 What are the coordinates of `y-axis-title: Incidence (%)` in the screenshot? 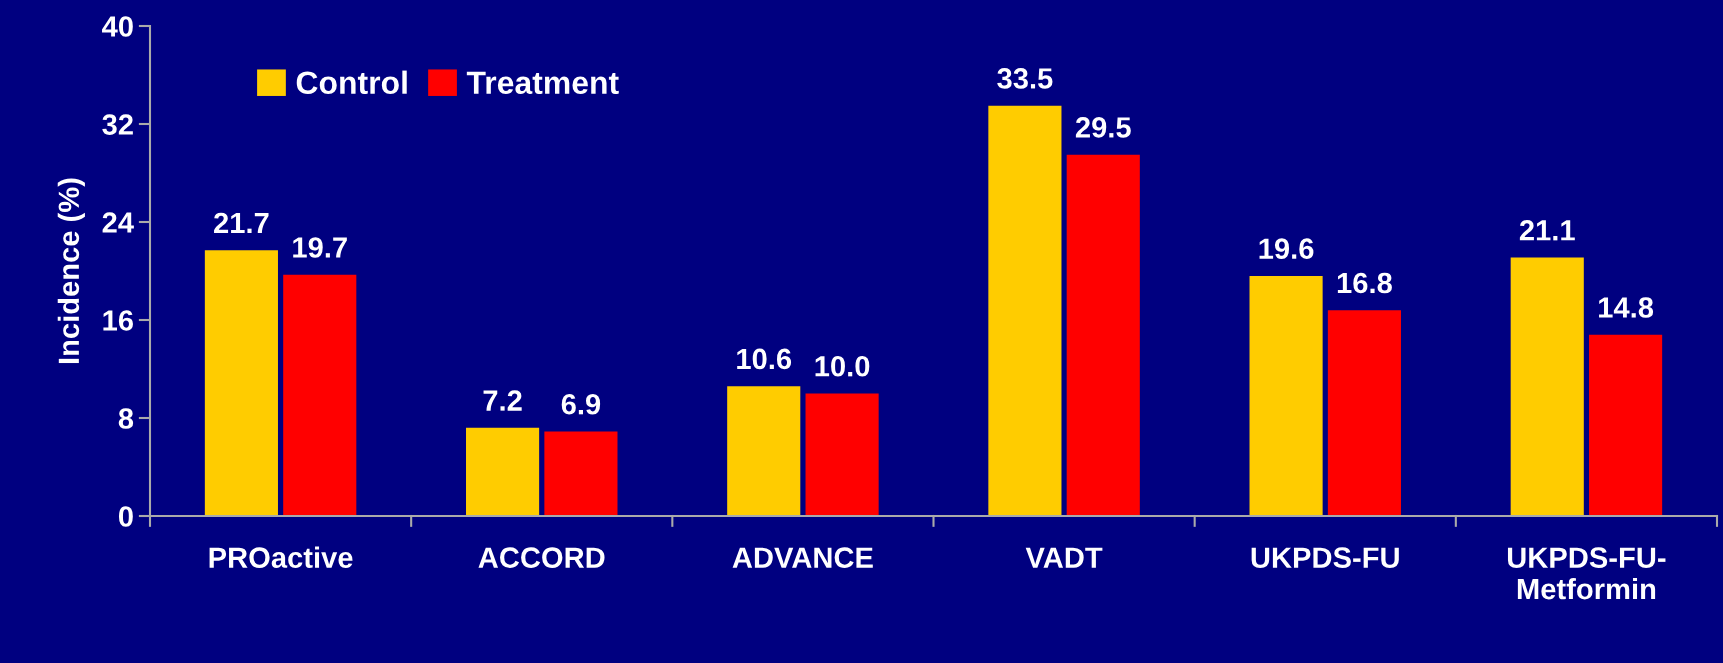 It's located at (71, 271).